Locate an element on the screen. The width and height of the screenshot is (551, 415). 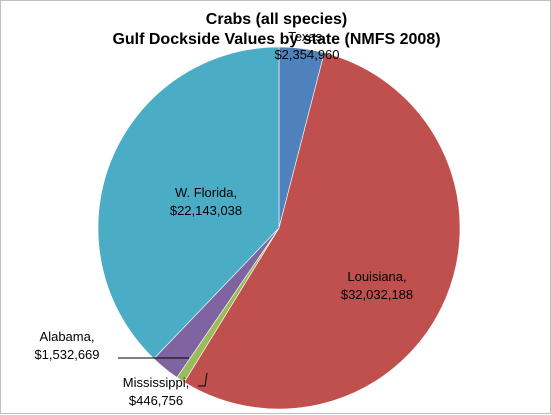
chart-title-line1: Crabs (all species) is located at coordinates (276, 19).